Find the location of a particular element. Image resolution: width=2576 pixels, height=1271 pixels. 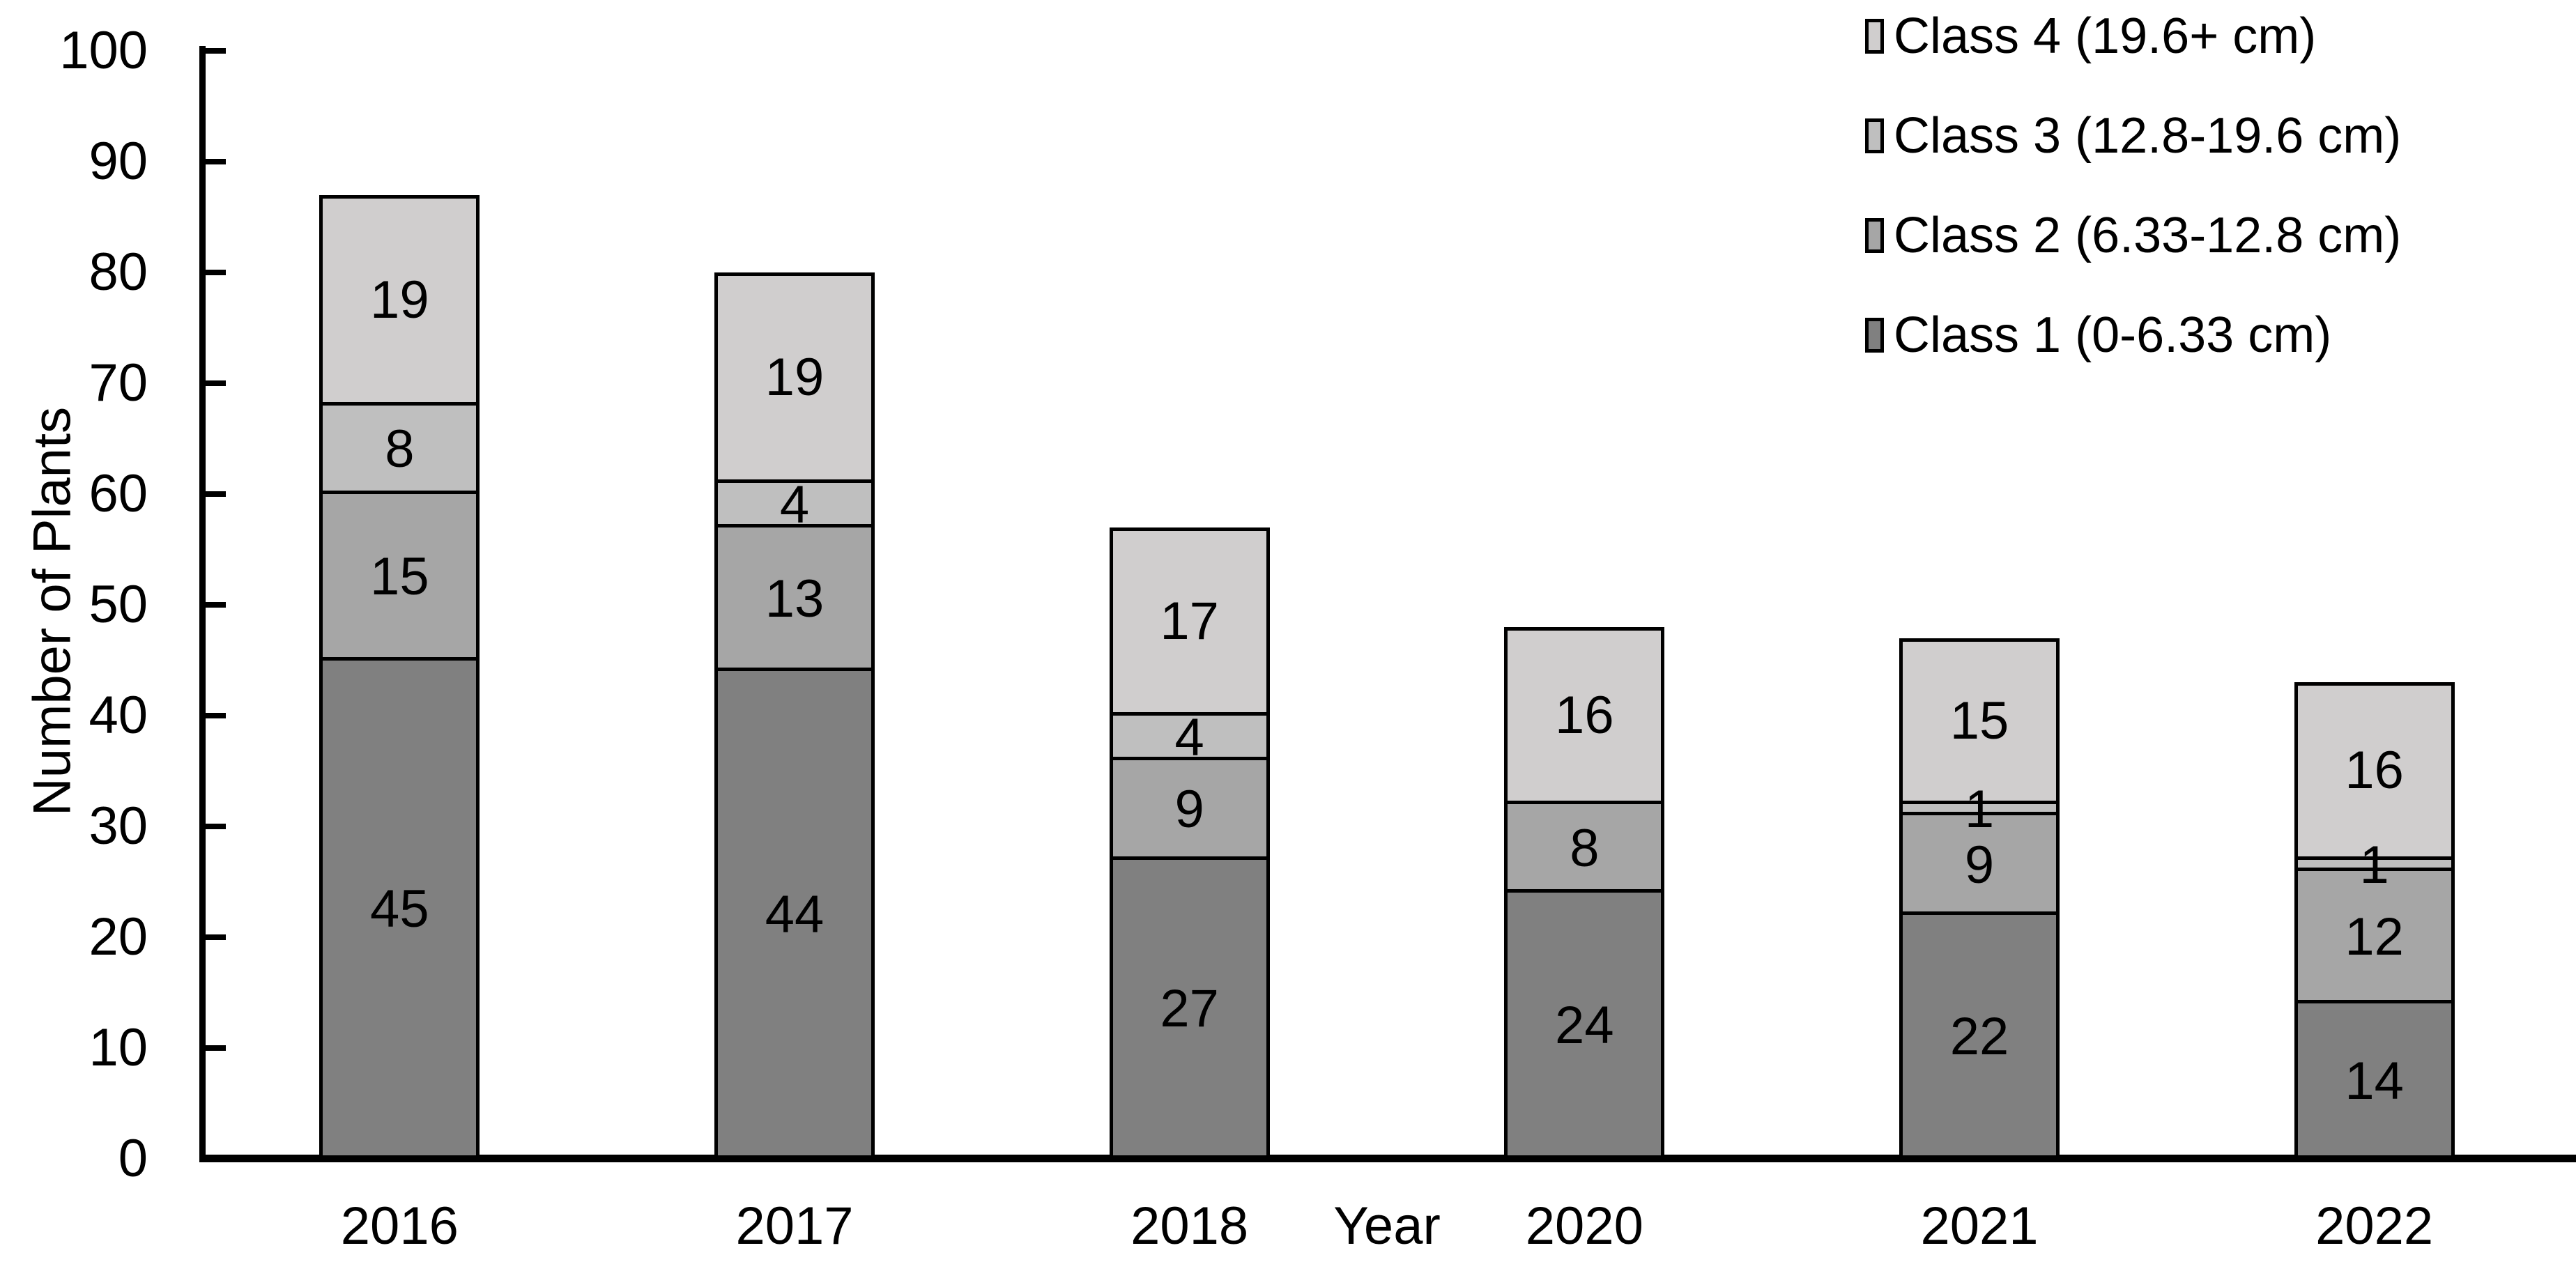

bar-segment-label: 24 is located at coordinates (1585, 1026).